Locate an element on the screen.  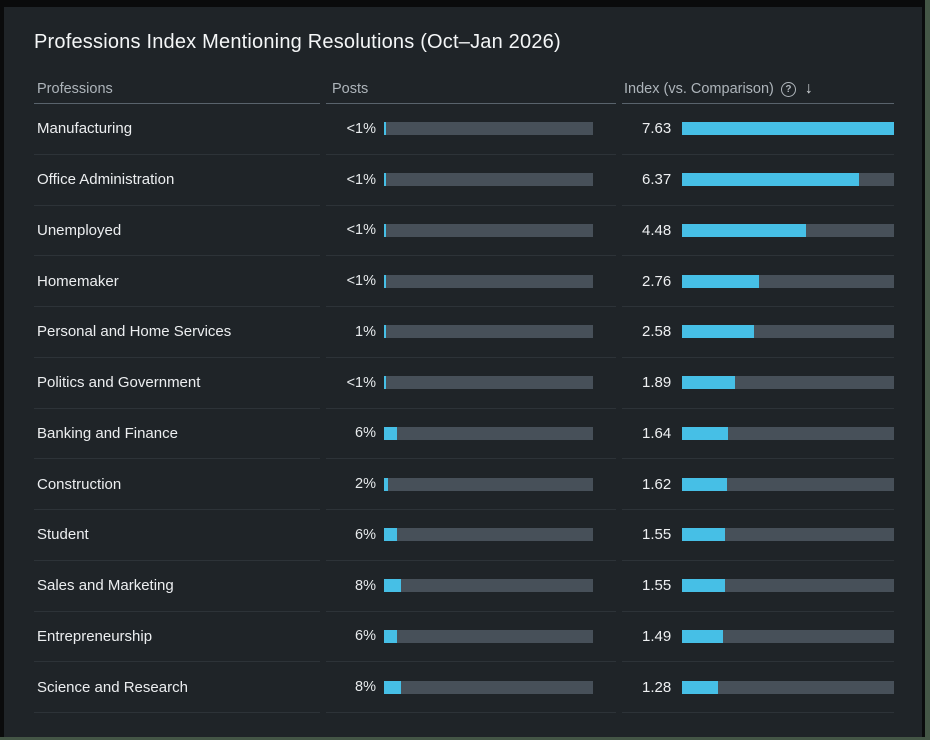
index-cell: 1.49 is located at coordinates (758, 637).